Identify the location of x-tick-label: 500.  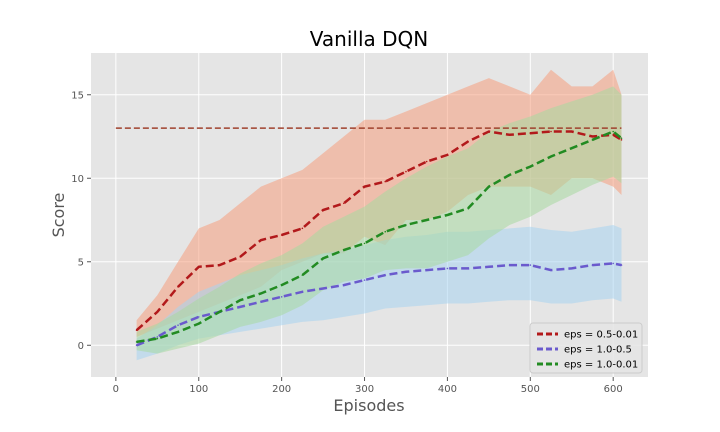
(530, 389).